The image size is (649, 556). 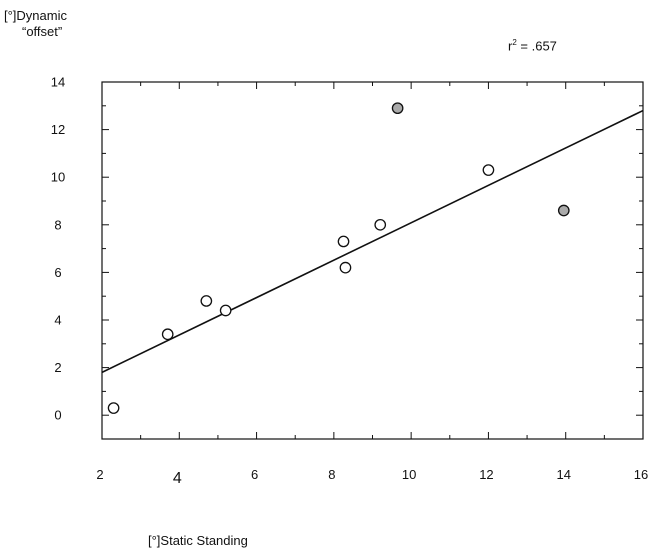 I want to click on y-tick-label: 0, so click(x=57, y=415).